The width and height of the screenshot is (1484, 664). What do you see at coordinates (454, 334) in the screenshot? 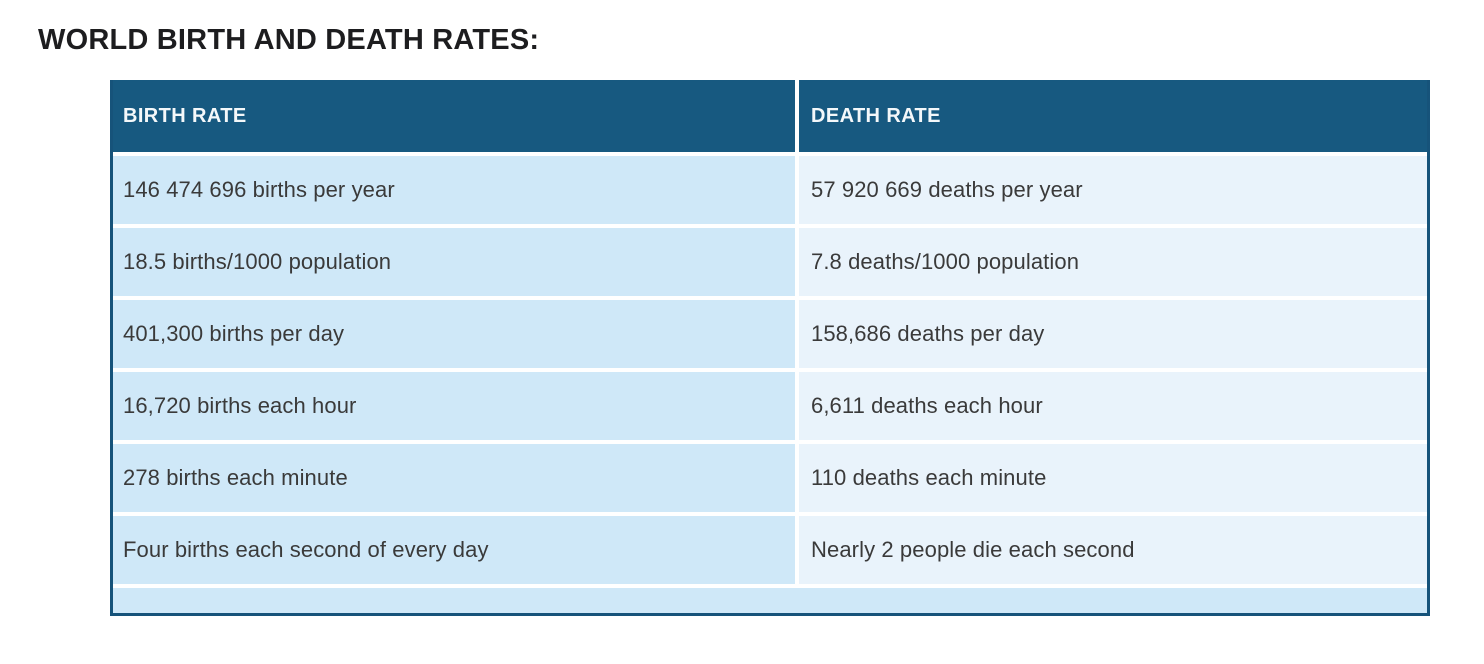
I see `birth-rate-cell: 401,300 births per day` at bounding box center [454, 334].